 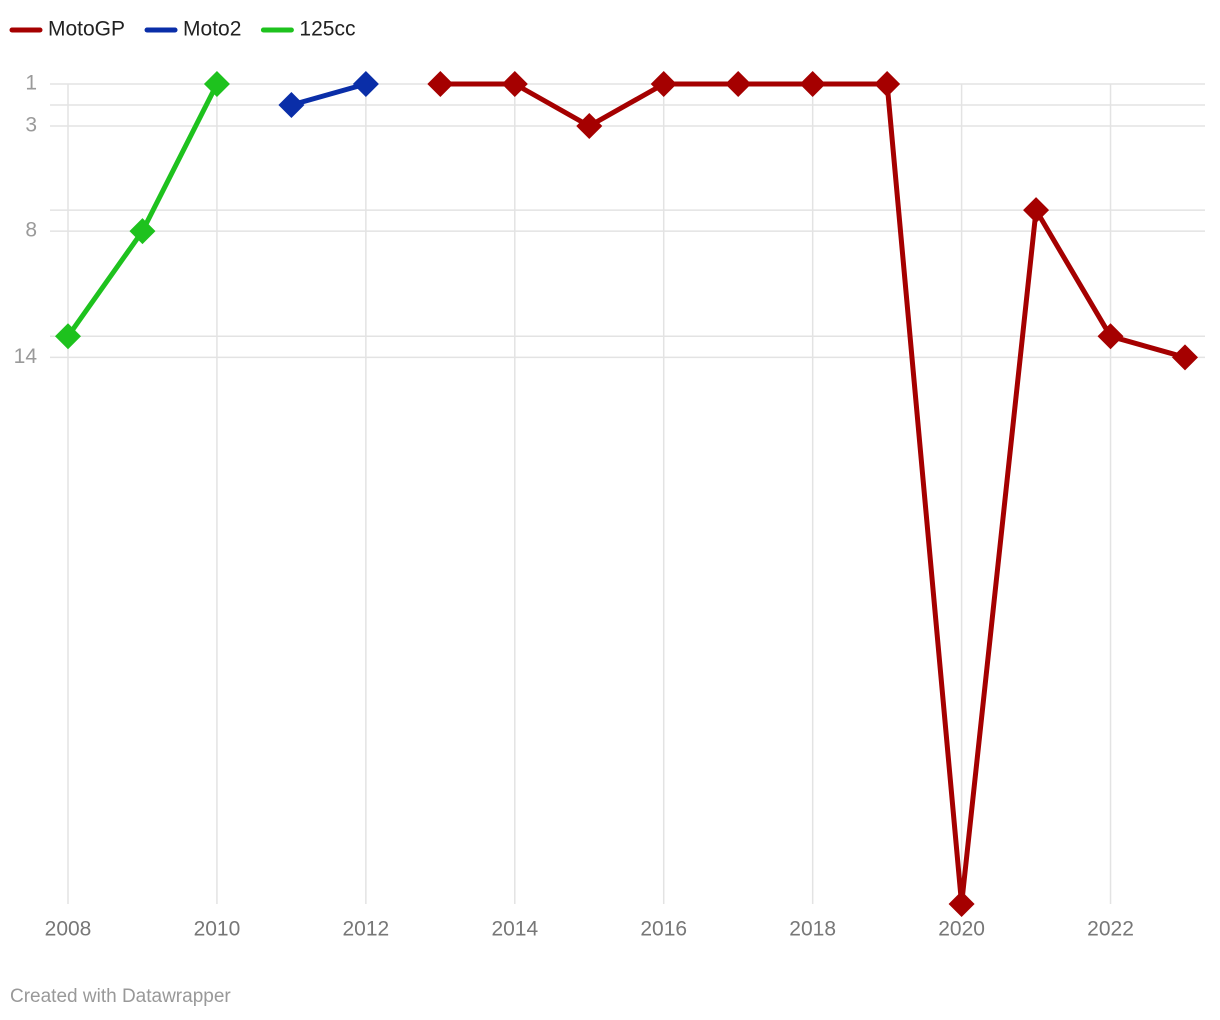 What do you see at coordinates (31, 230) in the screenshot?
I see `y-tick-label: 8` at bounding box center [31, 230].